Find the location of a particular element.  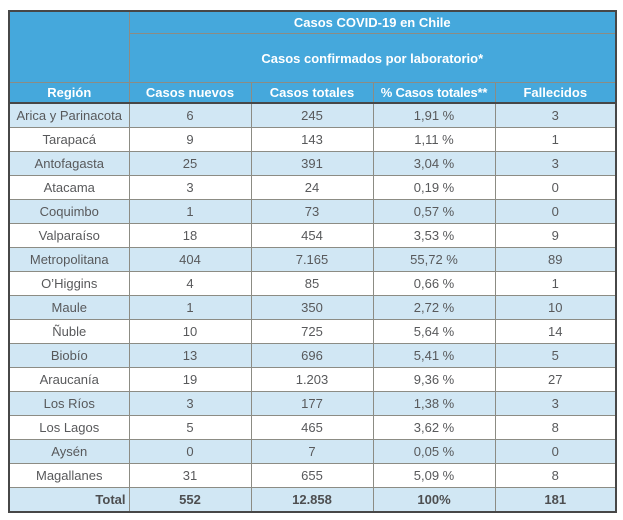

table-row: Araucanía 19 1.203 9,36 % 27 is located at coordinates (312, 379).